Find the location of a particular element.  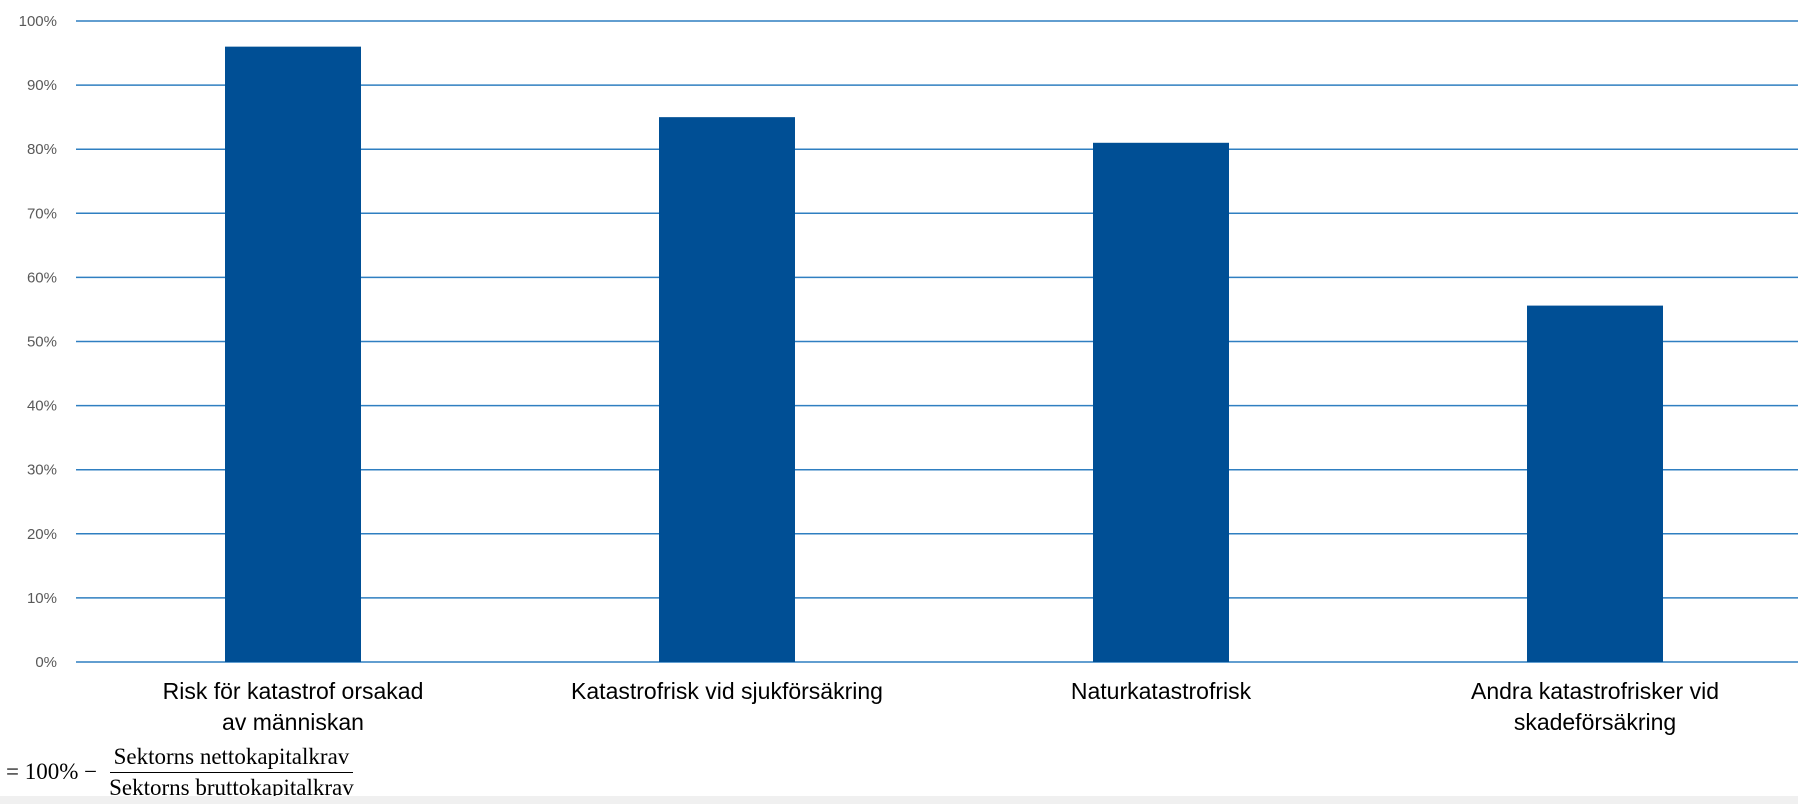

x-category-label-line: skadeförsäkring is located at coordinates (1595, 722).